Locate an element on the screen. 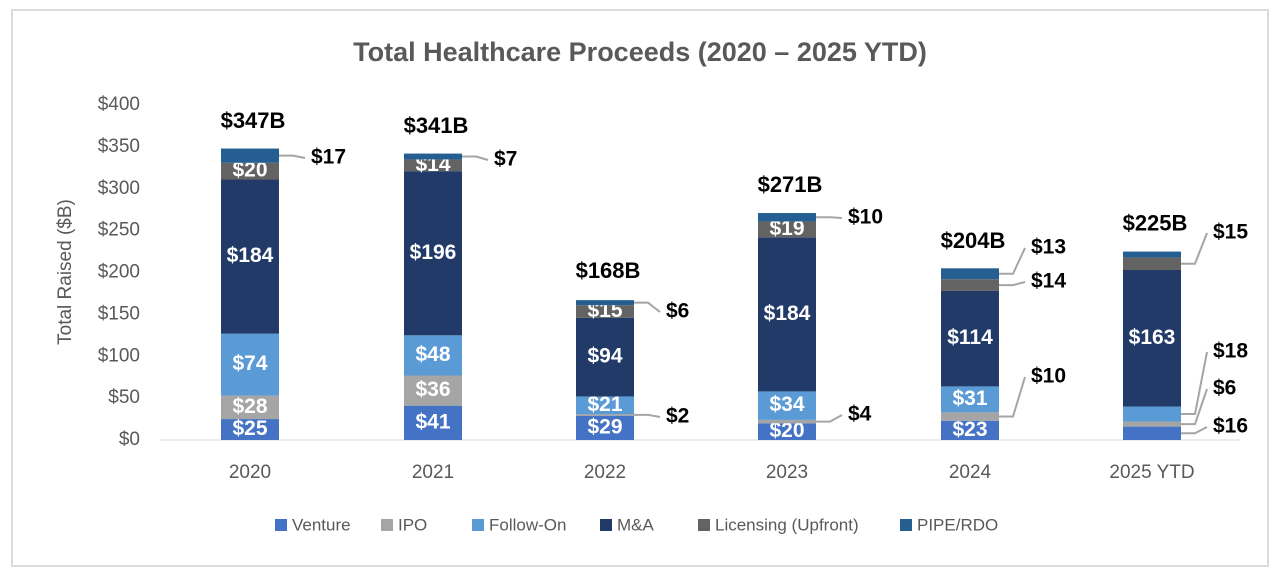 The image size is (1280, 581). segment-label: $41 is located at coordinates (432, 421).